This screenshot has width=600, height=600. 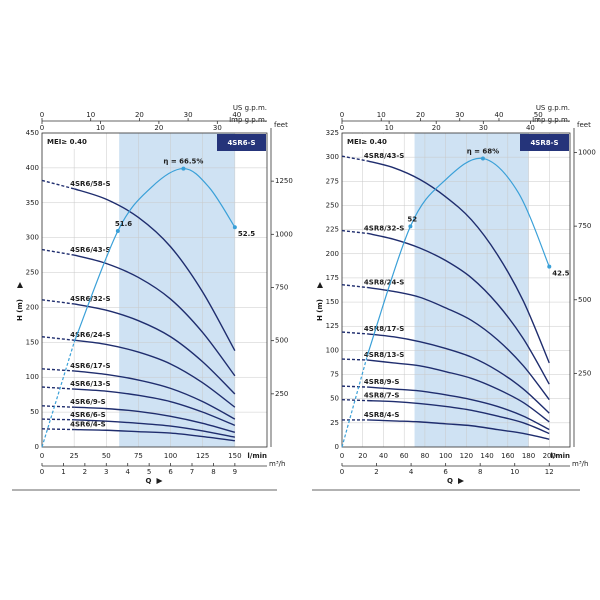 What do you see at coordinates (236, 115) in the screenshot?
I see `top-tick-label: 40` at bounding box center [236, 115].